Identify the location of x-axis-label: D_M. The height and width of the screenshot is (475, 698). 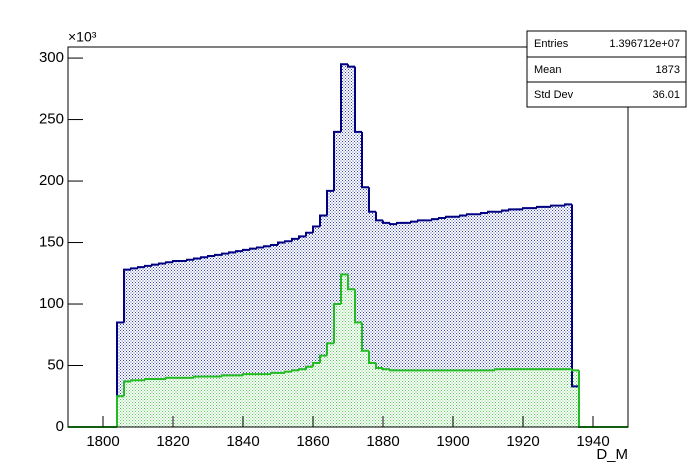
(612, 454).